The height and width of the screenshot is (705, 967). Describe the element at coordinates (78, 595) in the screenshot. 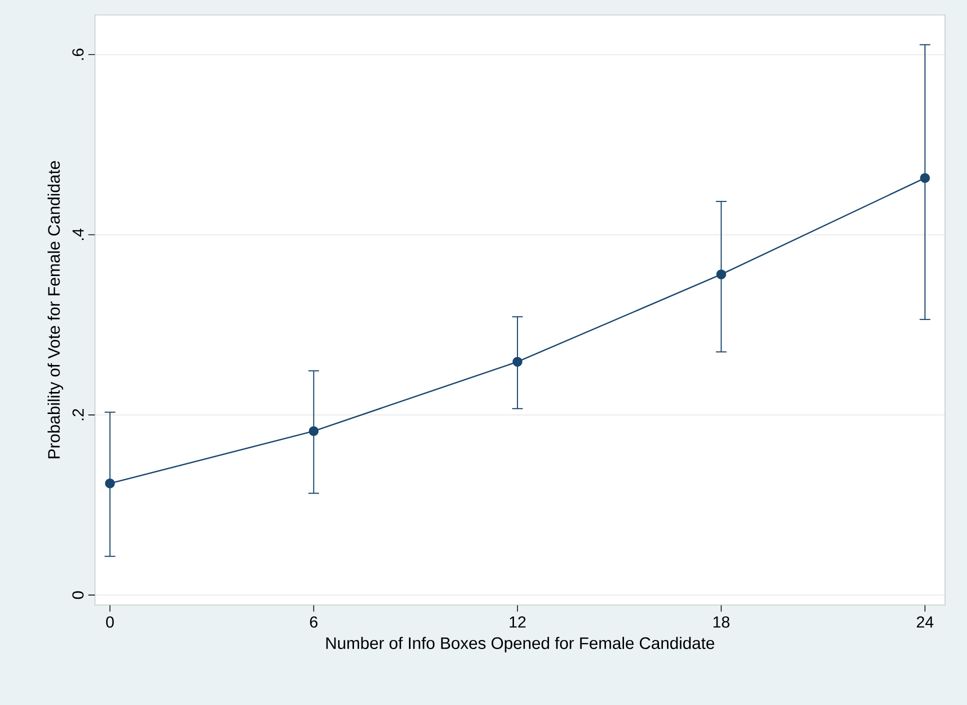

I see `y-tick-label: 0` at that location.